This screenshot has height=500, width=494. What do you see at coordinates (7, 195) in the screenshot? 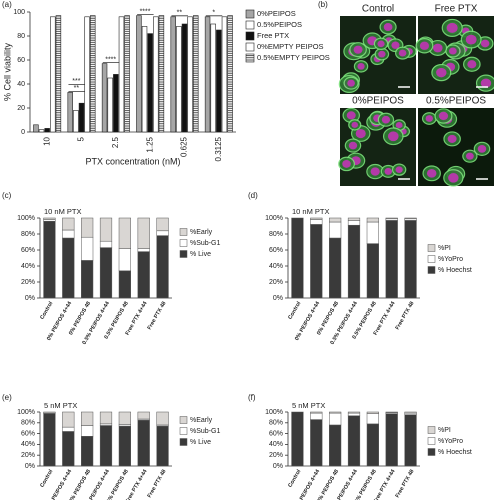
I see `panel-label: (c)` at bounding box center [7, 195].